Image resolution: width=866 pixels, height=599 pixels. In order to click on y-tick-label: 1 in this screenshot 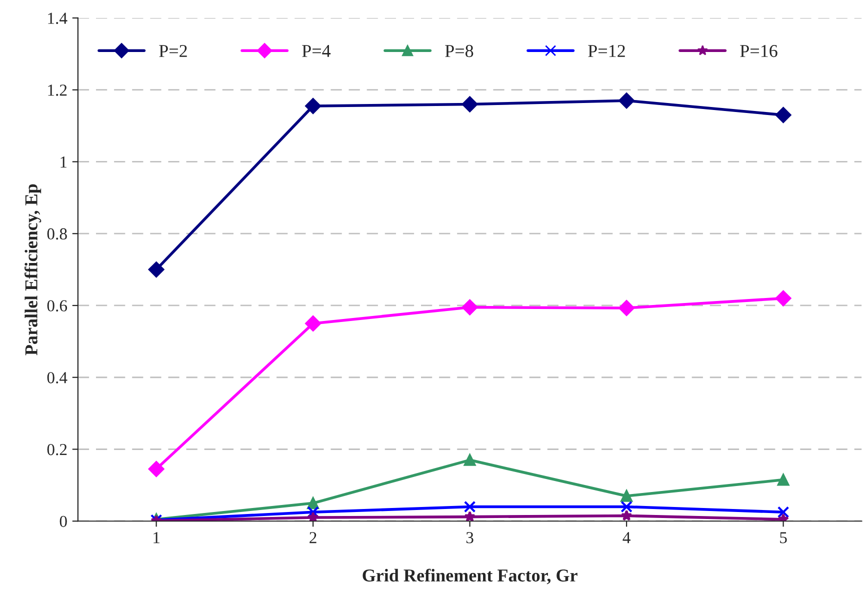, I will do `click(63, 162)`.